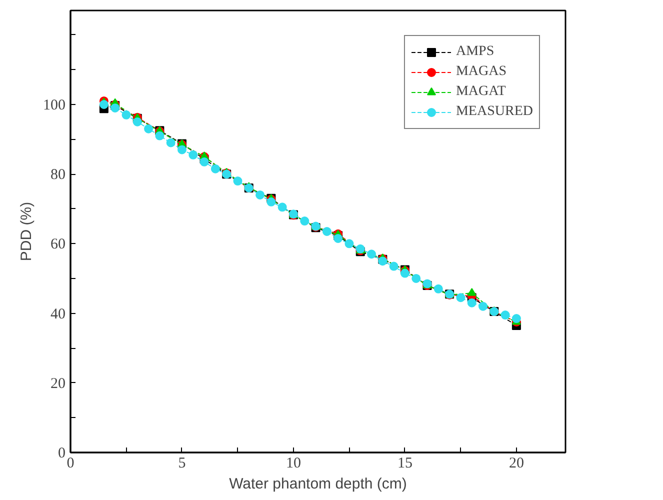  I want to click on legend-label: MAGAT, so click(481, 92).